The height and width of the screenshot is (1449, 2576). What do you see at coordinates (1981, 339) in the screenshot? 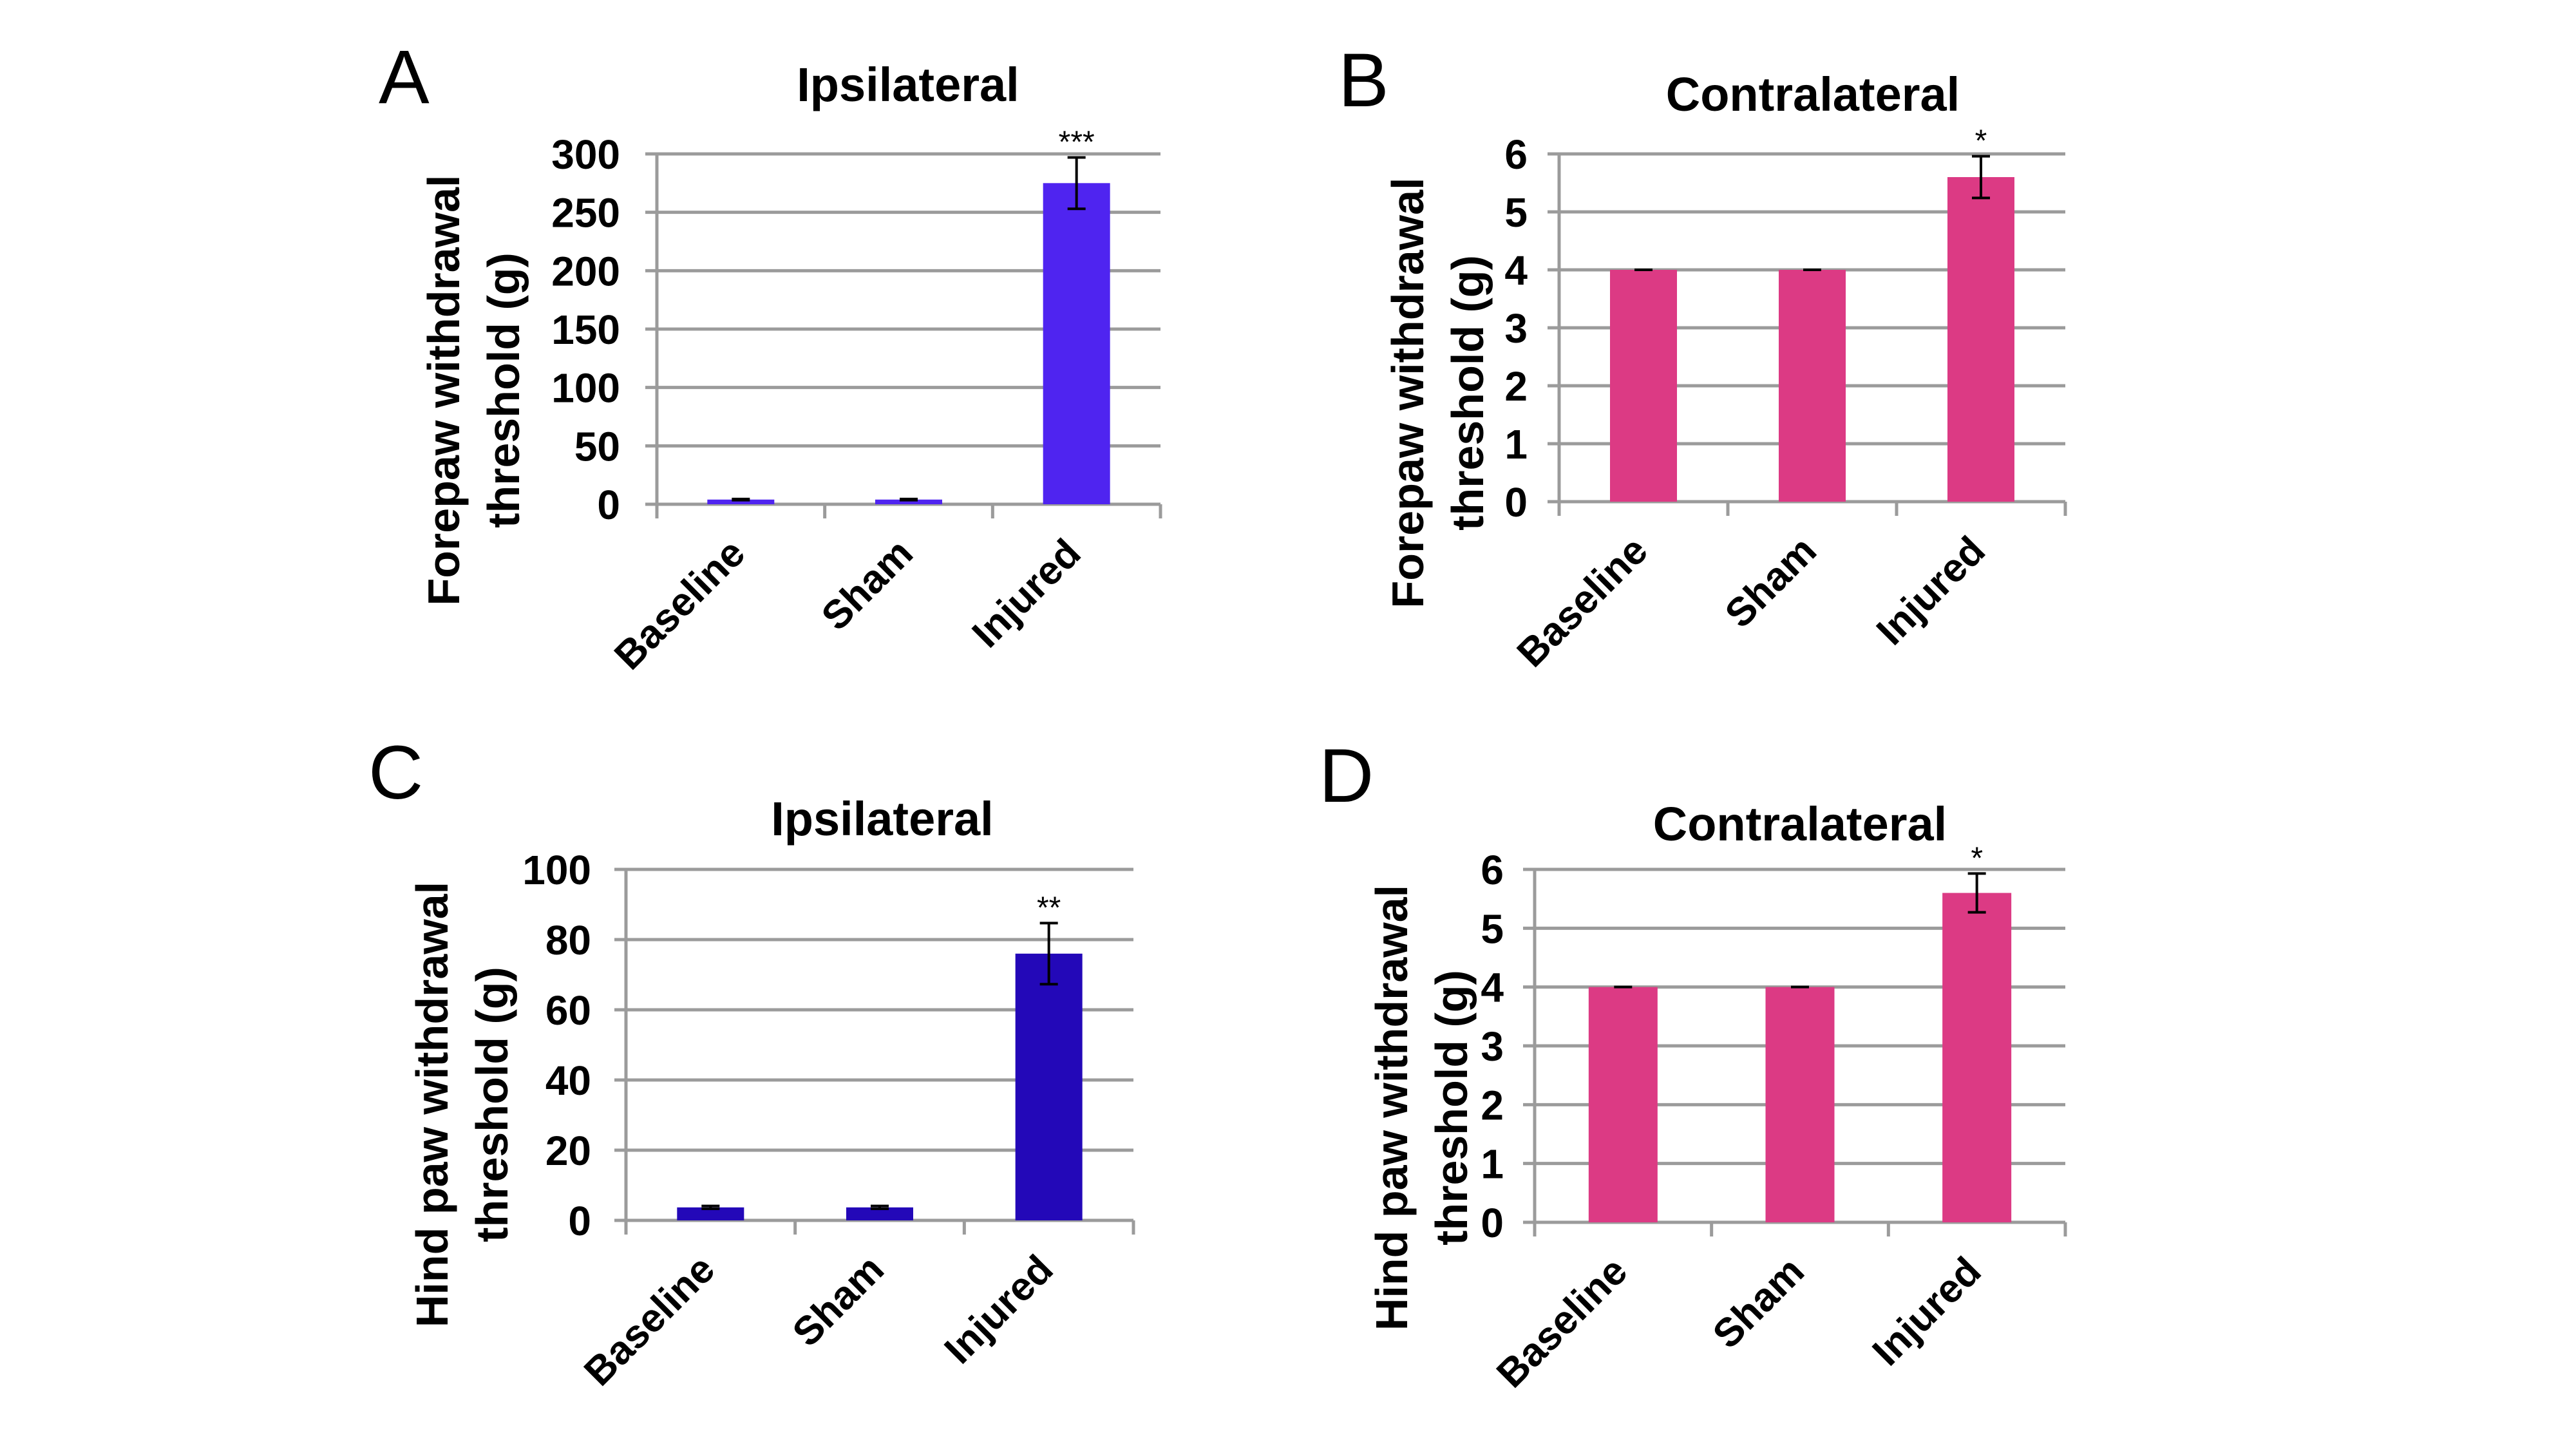
I see `panel-b-bar-injured` at bounding box center [1981, 339].